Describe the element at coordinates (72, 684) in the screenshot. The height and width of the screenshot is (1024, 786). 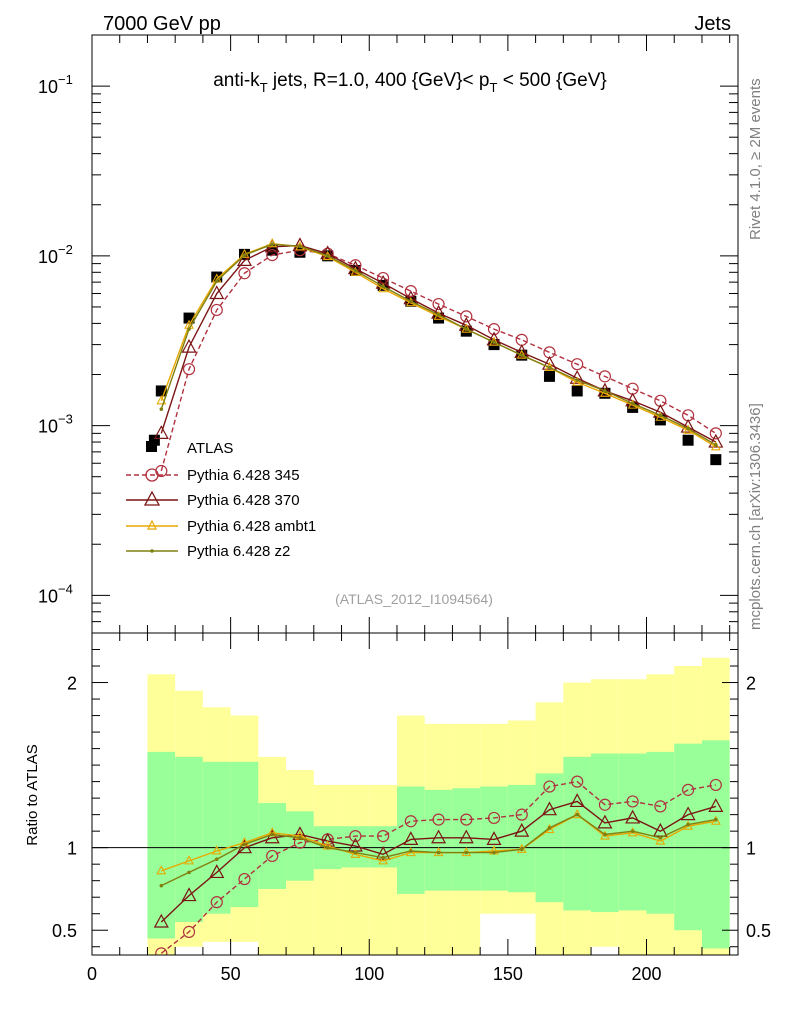
I see `ratio-y-tick-label-left: 2` at that location.